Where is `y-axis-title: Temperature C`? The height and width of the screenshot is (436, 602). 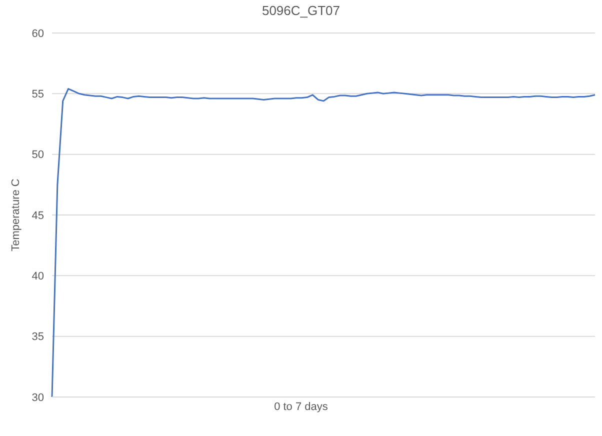
y-axis-title: Temperature C is located at coordinates (16, 215).